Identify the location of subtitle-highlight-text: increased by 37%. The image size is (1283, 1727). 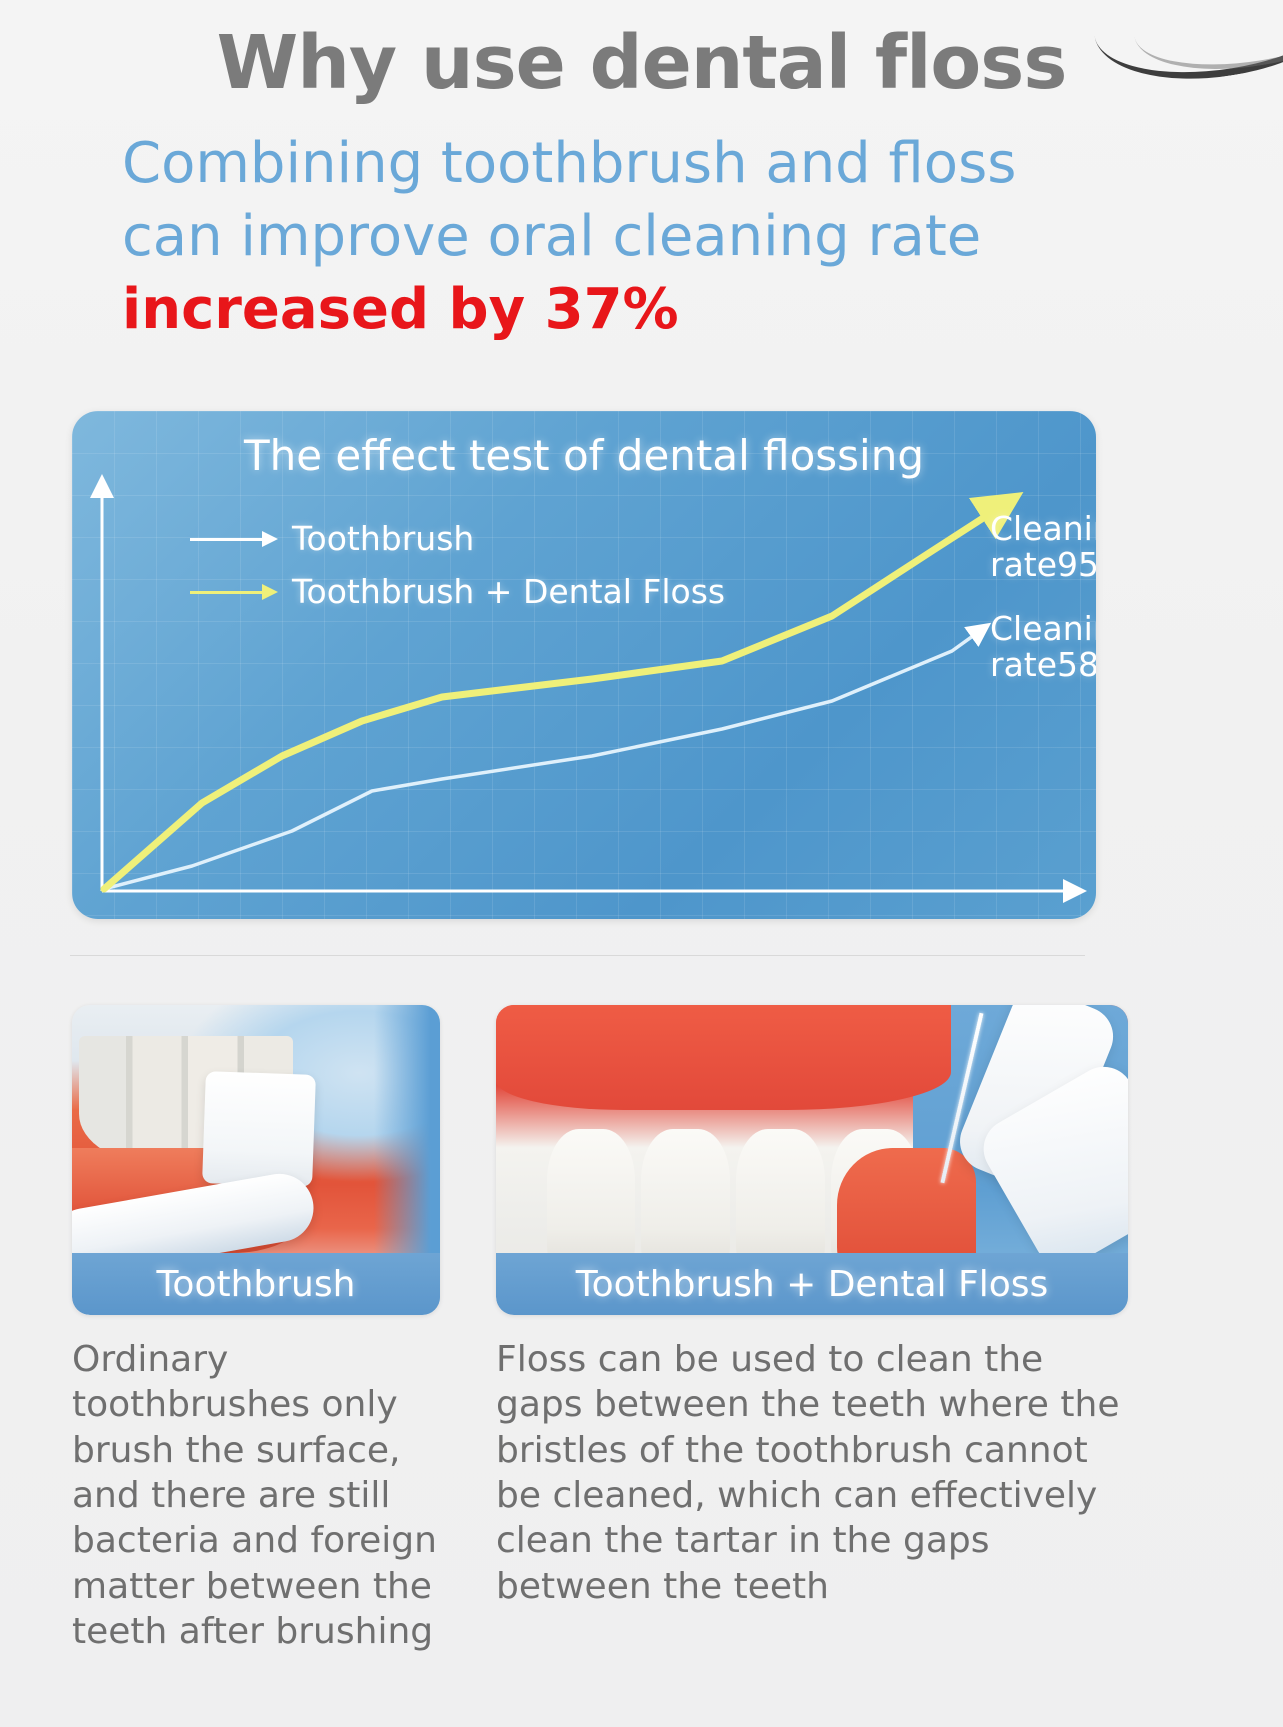
(400, 309).